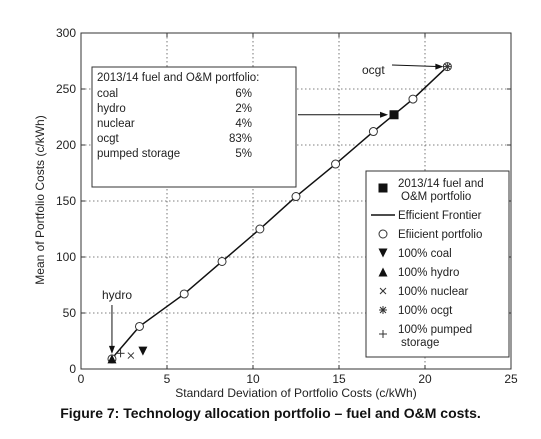  Describe the element at coordinates (167, 379) in the screenshot. I see `x-tick-label: 5` at that location.